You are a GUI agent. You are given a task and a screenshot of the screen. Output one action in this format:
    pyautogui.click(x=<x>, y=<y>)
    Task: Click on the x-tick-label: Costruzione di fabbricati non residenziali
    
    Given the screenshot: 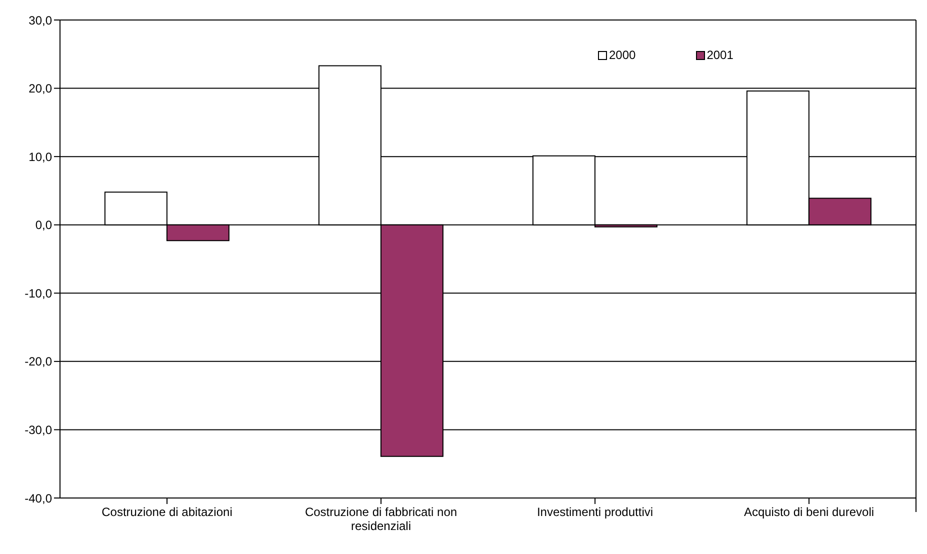 What is the action you would take?
    pyautogui.click(x=381, y=519)
    